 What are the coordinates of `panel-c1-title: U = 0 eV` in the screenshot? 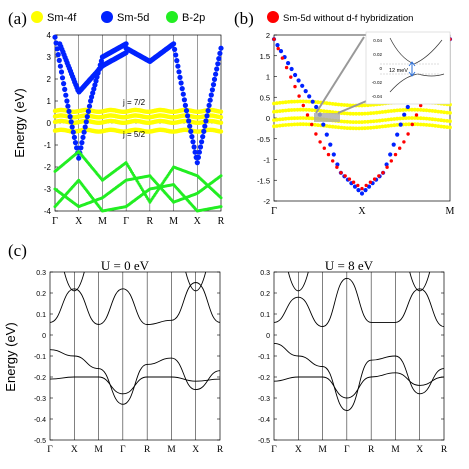 It's located at (125, 265).